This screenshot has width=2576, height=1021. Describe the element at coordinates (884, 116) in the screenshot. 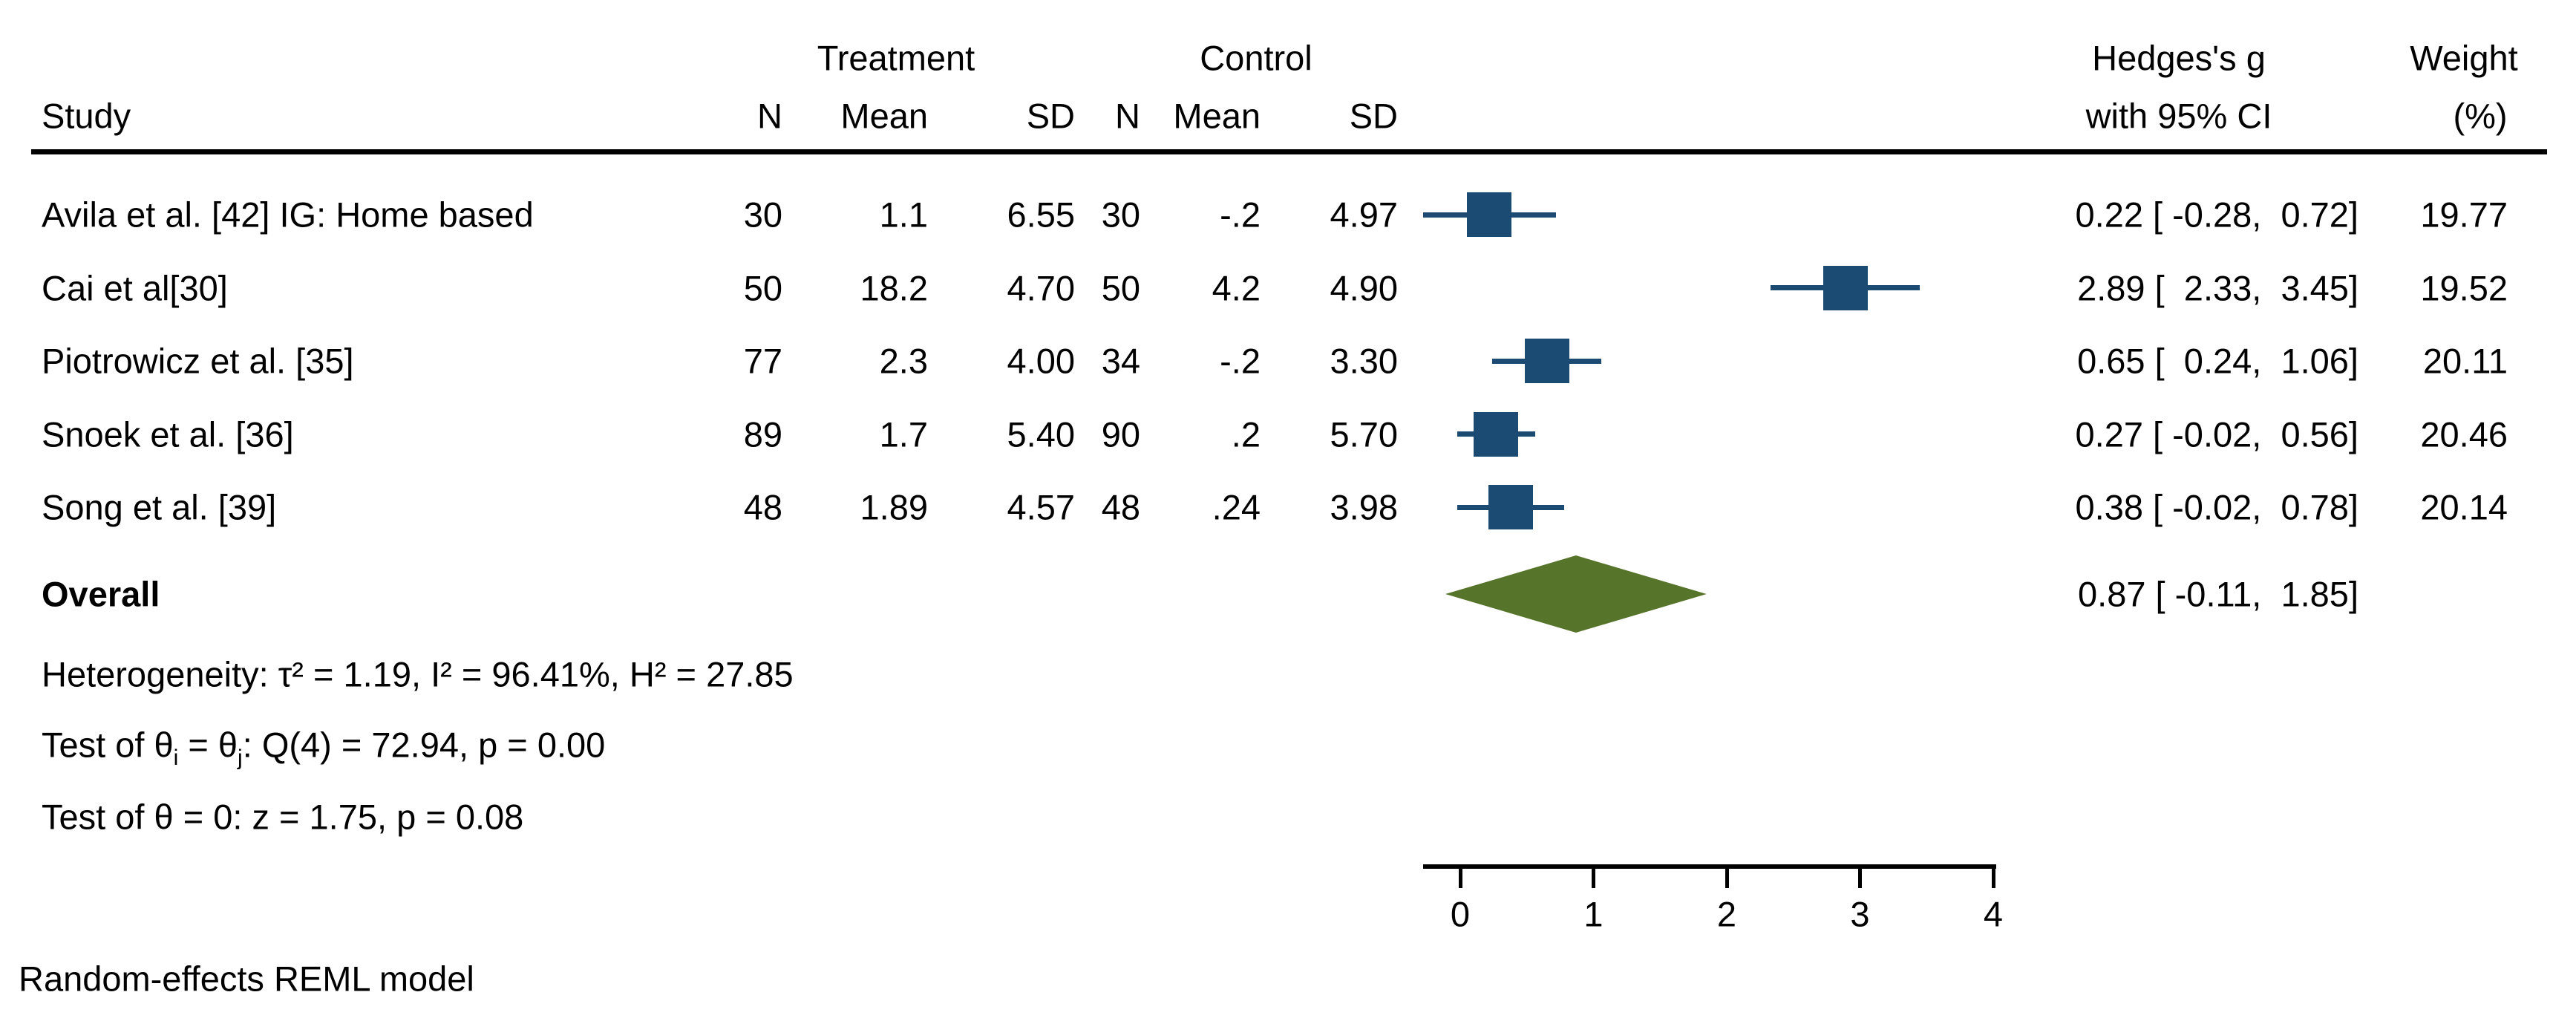

I see `treatment-mean-header: Mean` at that location.